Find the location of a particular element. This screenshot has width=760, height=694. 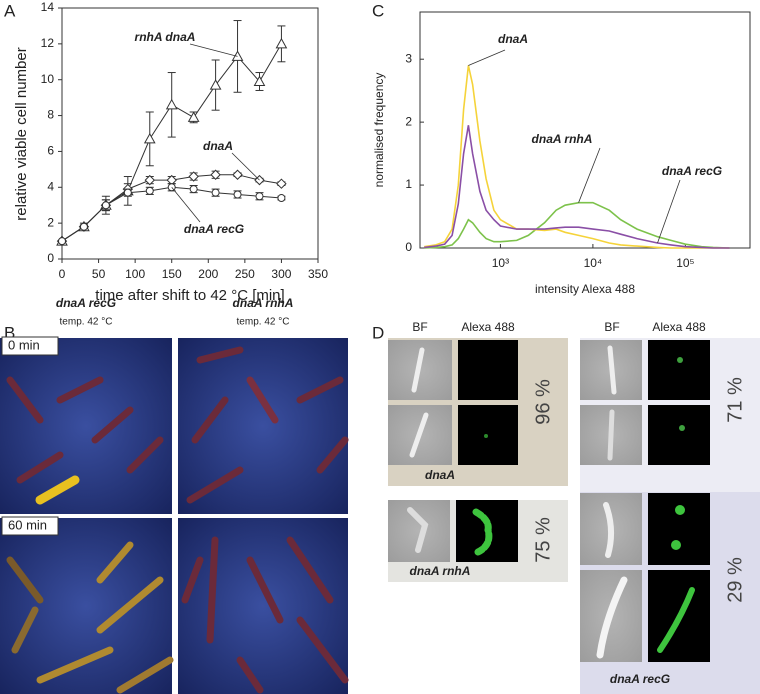

time-label: 0 min is located at coordinates (24, 344).